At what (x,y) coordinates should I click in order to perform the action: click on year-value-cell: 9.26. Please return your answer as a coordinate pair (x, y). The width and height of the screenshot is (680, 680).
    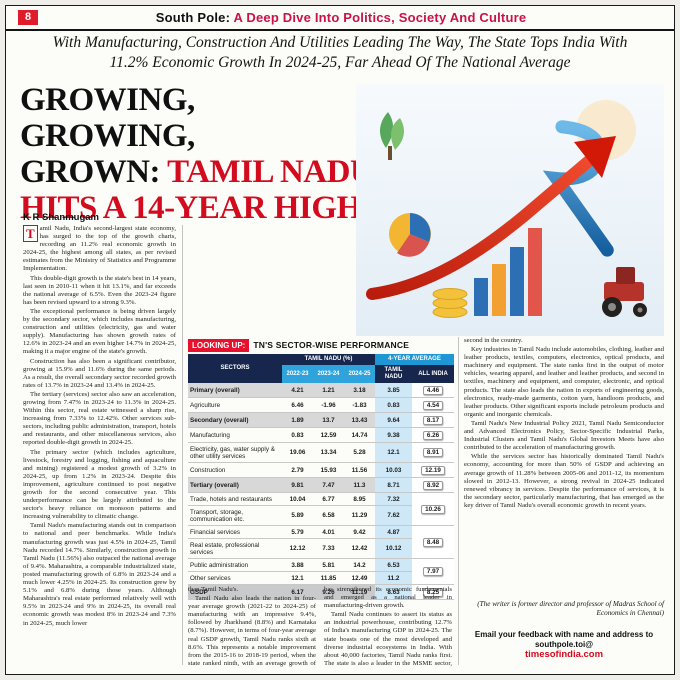
    Looking at the image, I should click on (328, 592).